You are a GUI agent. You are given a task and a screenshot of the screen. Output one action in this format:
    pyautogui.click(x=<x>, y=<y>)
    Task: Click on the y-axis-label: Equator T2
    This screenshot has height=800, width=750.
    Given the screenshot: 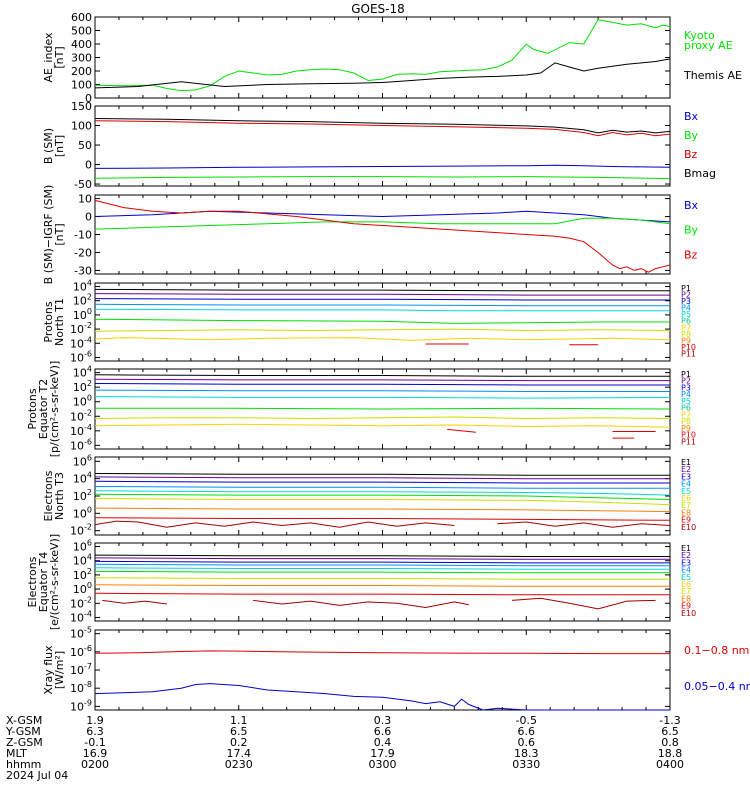 What is the action you would take?
    pyautogui.click(x=43, y=409)
    